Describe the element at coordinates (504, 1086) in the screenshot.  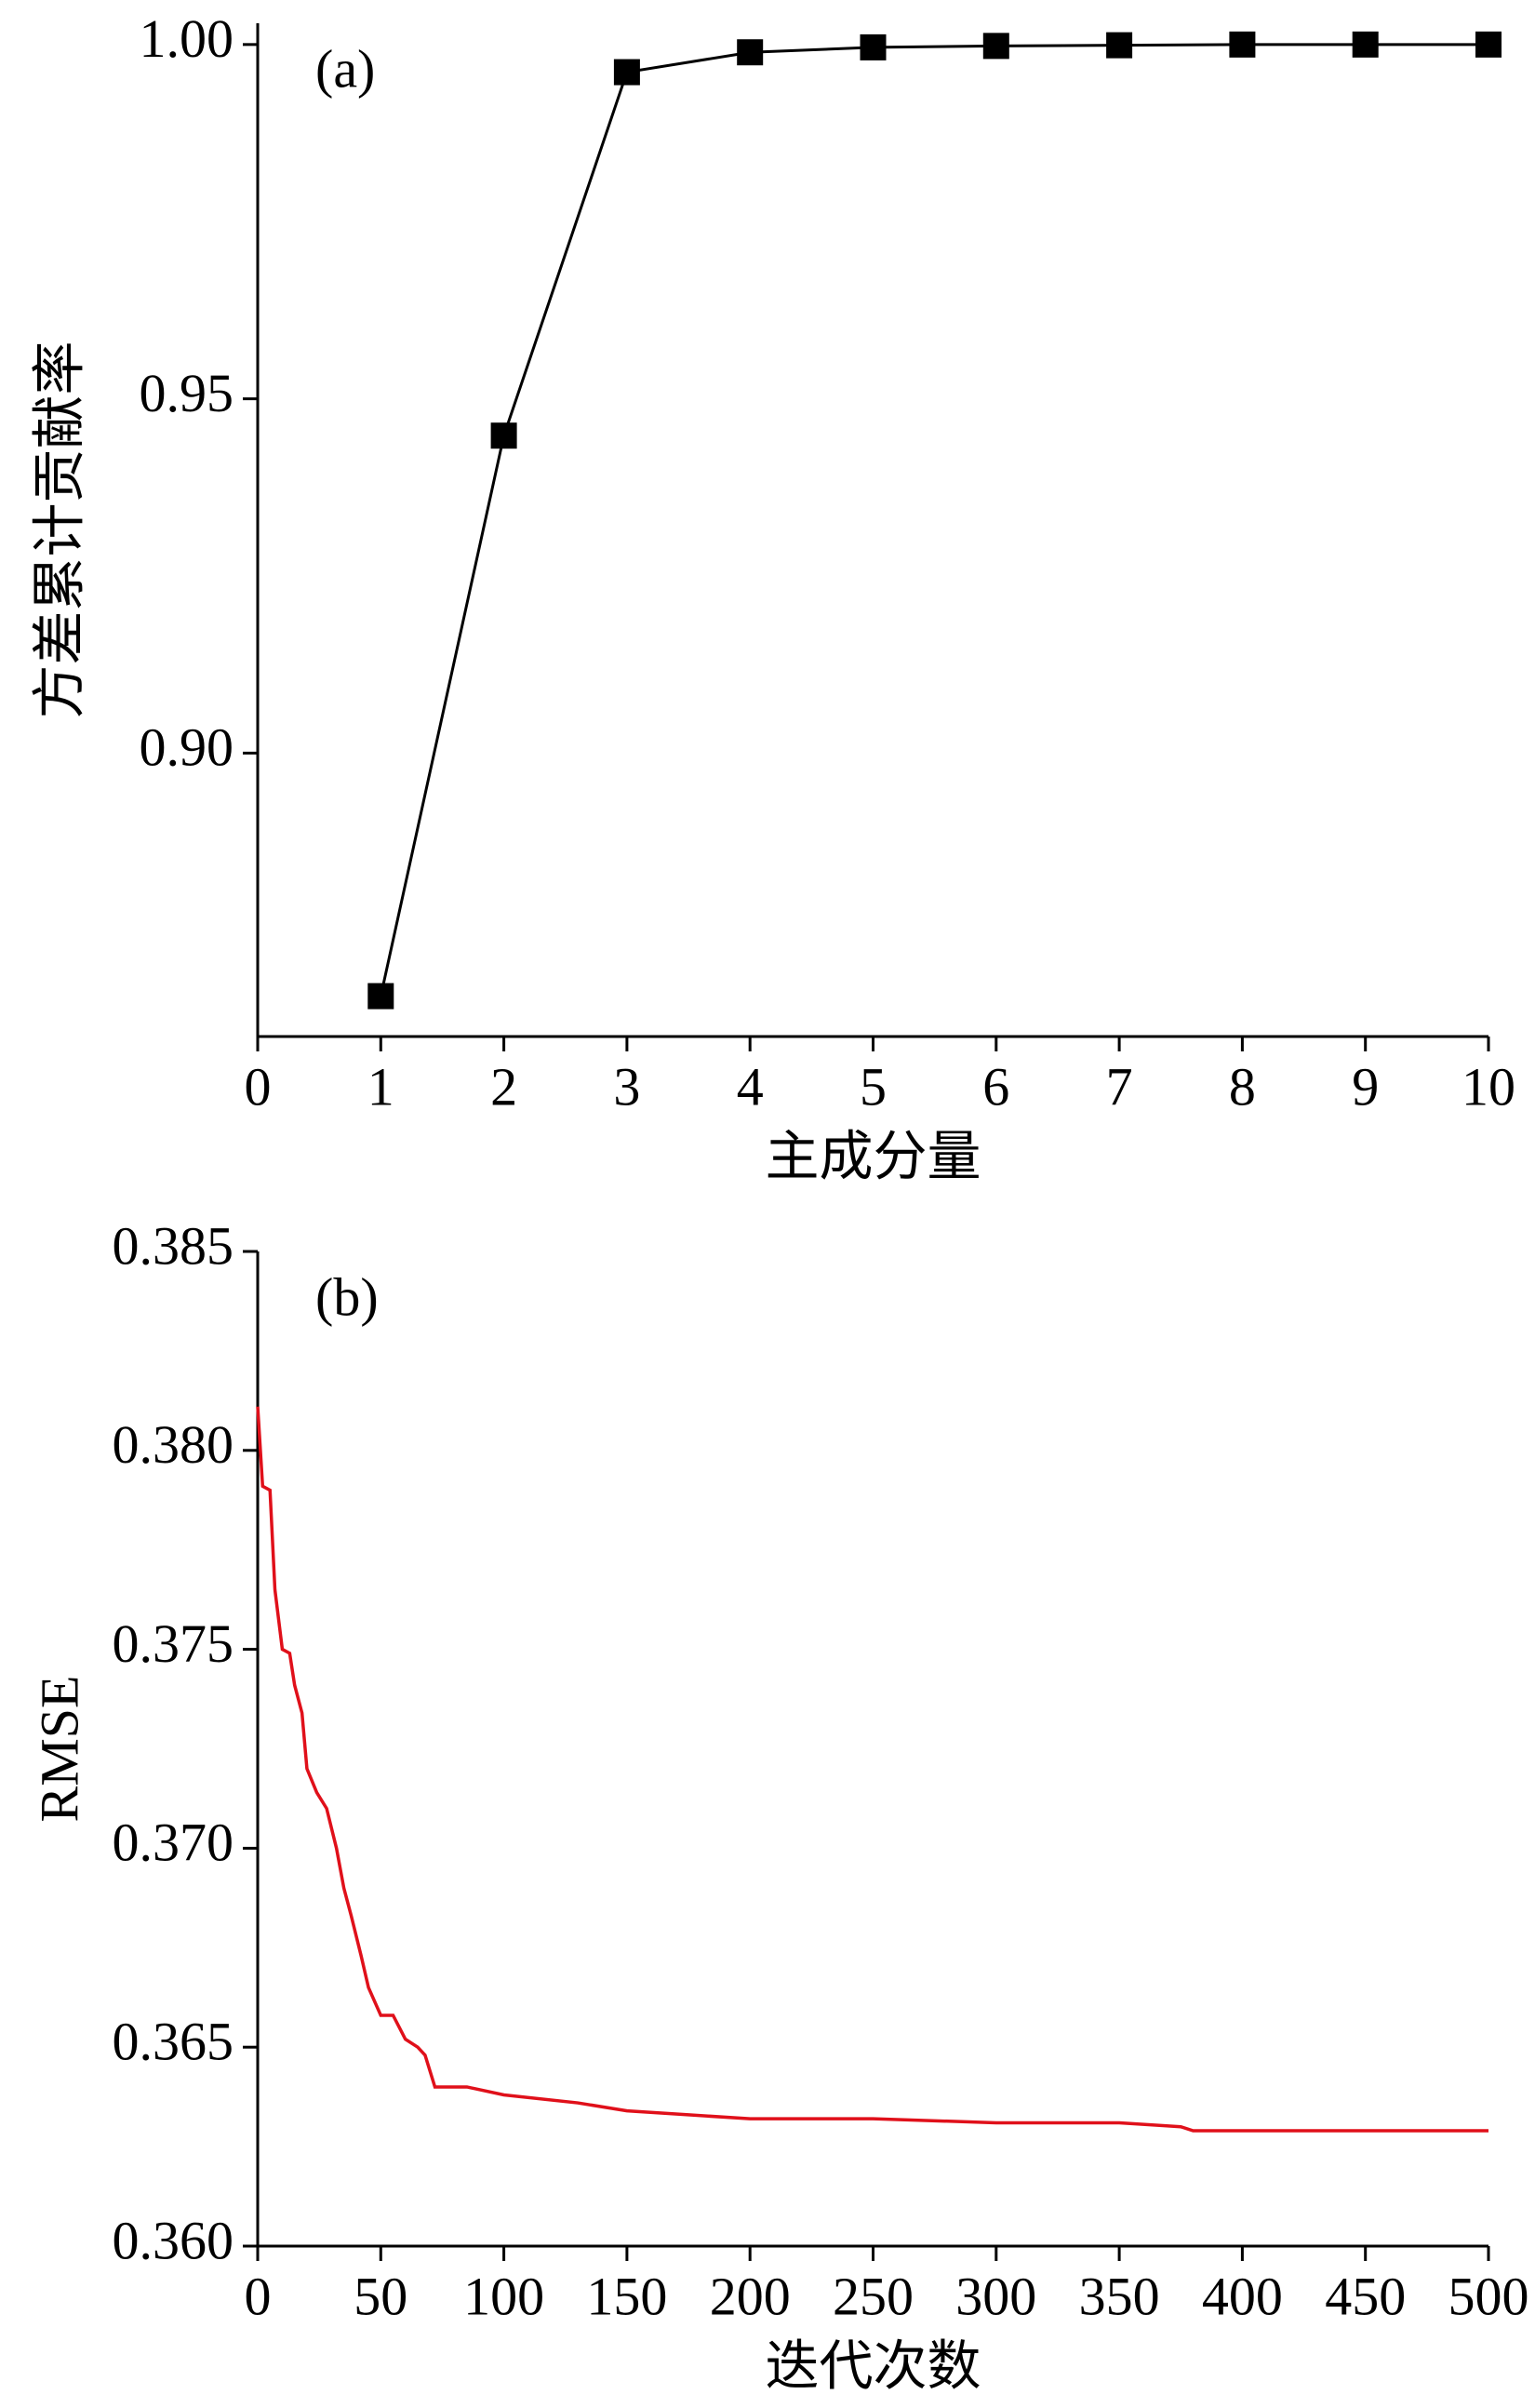
I see `x-tick-label: 2` at that location.